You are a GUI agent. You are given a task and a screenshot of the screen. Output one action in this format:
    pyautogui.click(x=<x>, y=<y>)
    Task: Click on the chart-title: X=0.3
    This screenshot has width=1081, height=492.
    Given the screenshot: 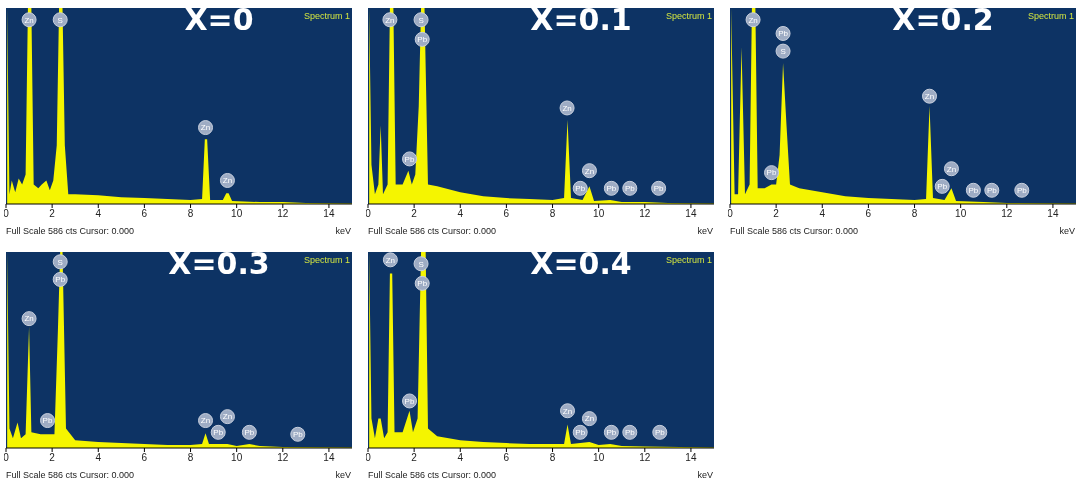 What is the action you would take?
    pyautogui.click(x=219, y=263)
    